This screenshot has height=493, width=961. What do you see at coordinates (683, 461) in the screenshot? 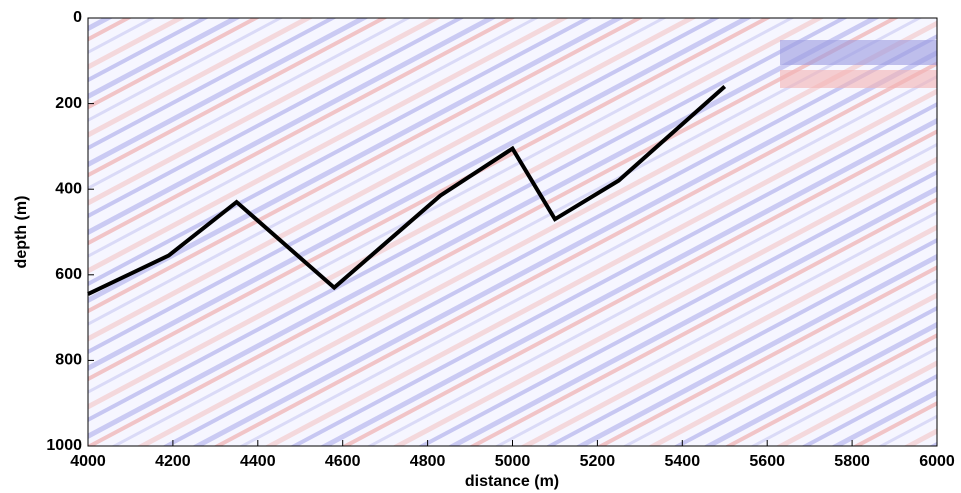
I see `x-tick-label: 5400` at bounding box center [683, 461].